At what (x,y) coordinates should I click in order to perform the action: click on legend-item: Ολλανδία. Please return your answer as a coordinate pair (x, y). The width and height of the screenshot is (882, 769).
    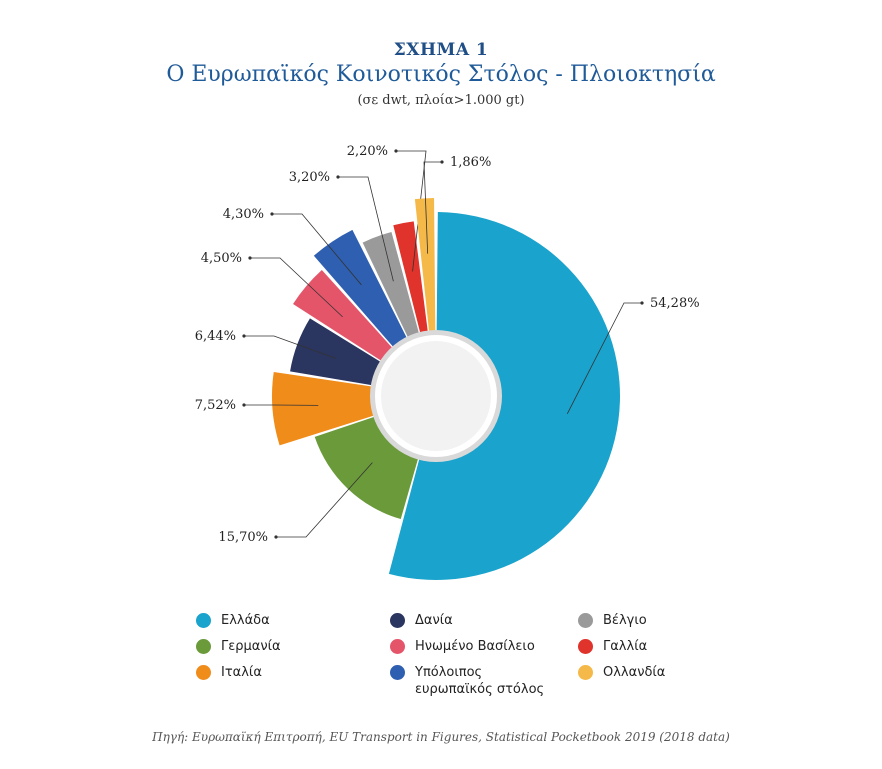
    Looking at the image, I should click on (621, 672).